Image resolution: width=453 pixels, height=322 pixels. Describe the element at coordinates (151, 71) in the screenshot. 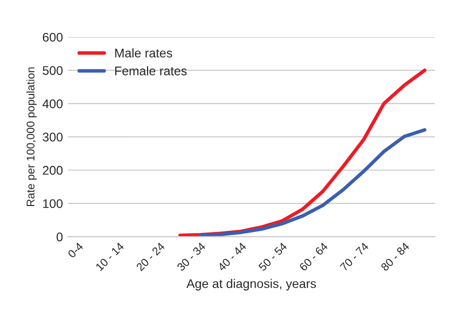

I see `legend-label: Female rates` at that location.